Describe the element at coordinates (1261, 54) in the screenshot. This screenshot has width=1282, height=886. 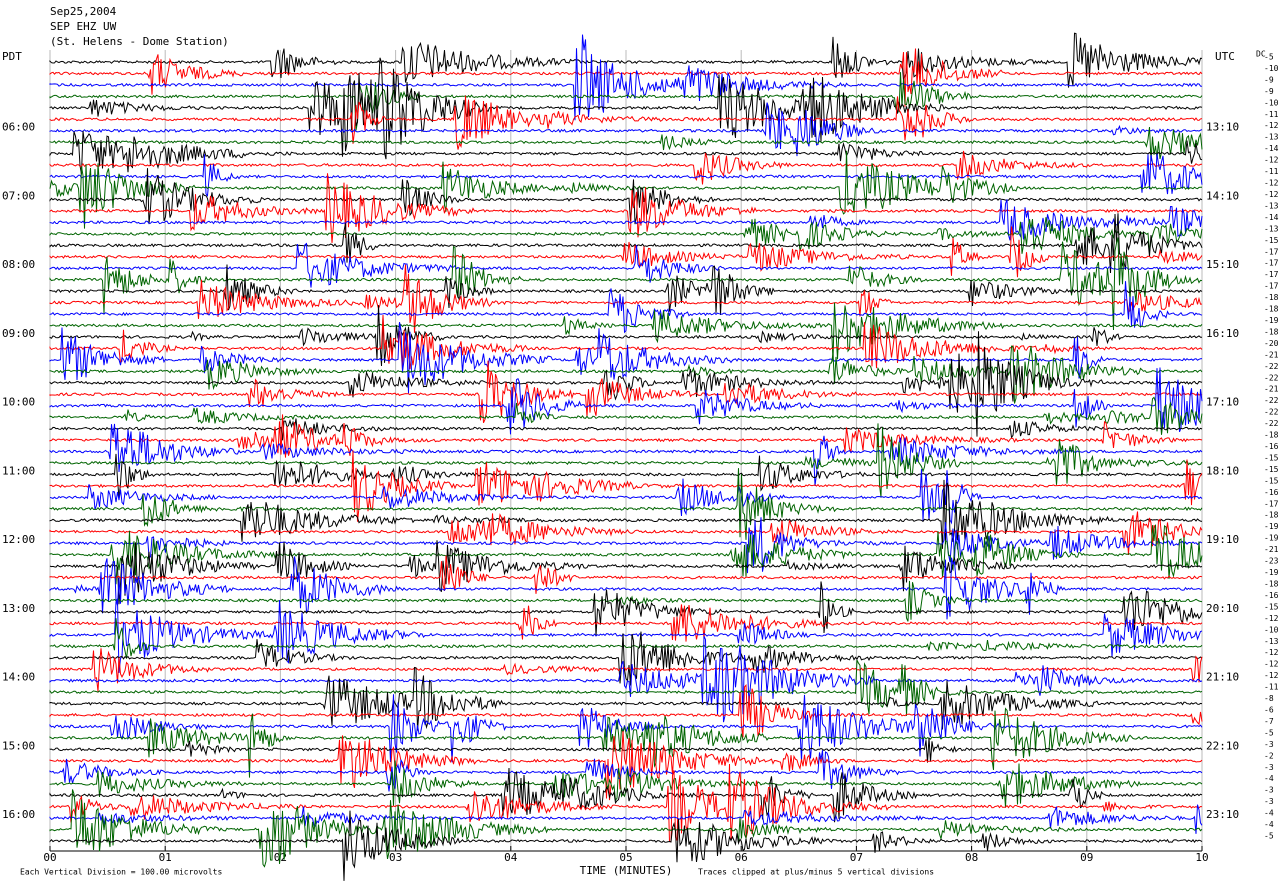
I see `offset-header: DC` at that location.